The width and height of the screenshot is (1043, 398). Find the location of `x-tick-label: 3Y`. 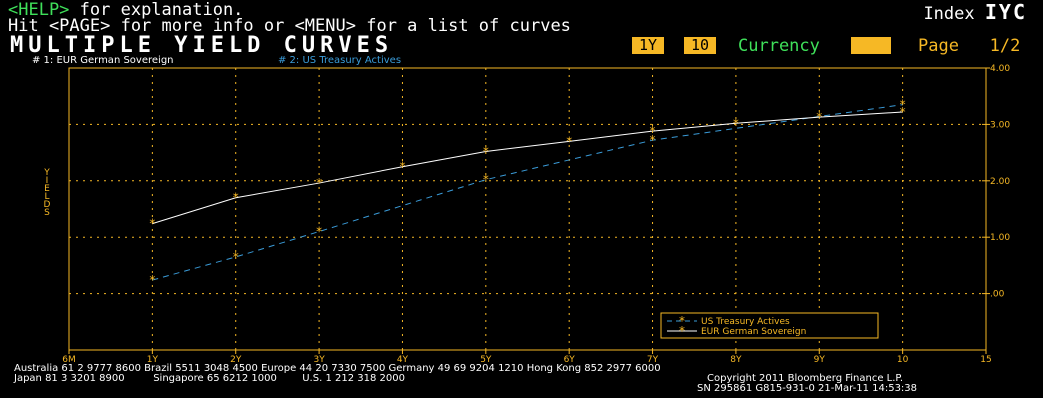

x-tick-label: 3Y is located at coordinates (319, 360).